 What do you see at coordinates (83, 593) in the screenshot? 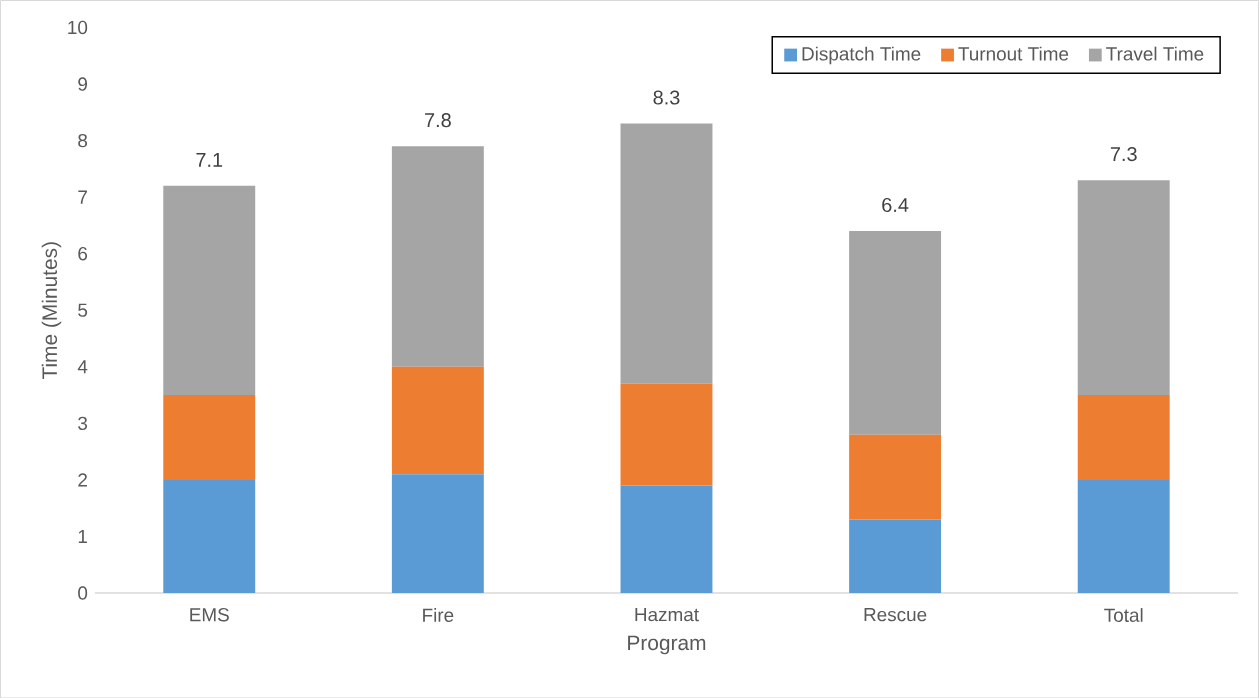
I see `y-tick-label: 0` at bounding box center [83, 593].